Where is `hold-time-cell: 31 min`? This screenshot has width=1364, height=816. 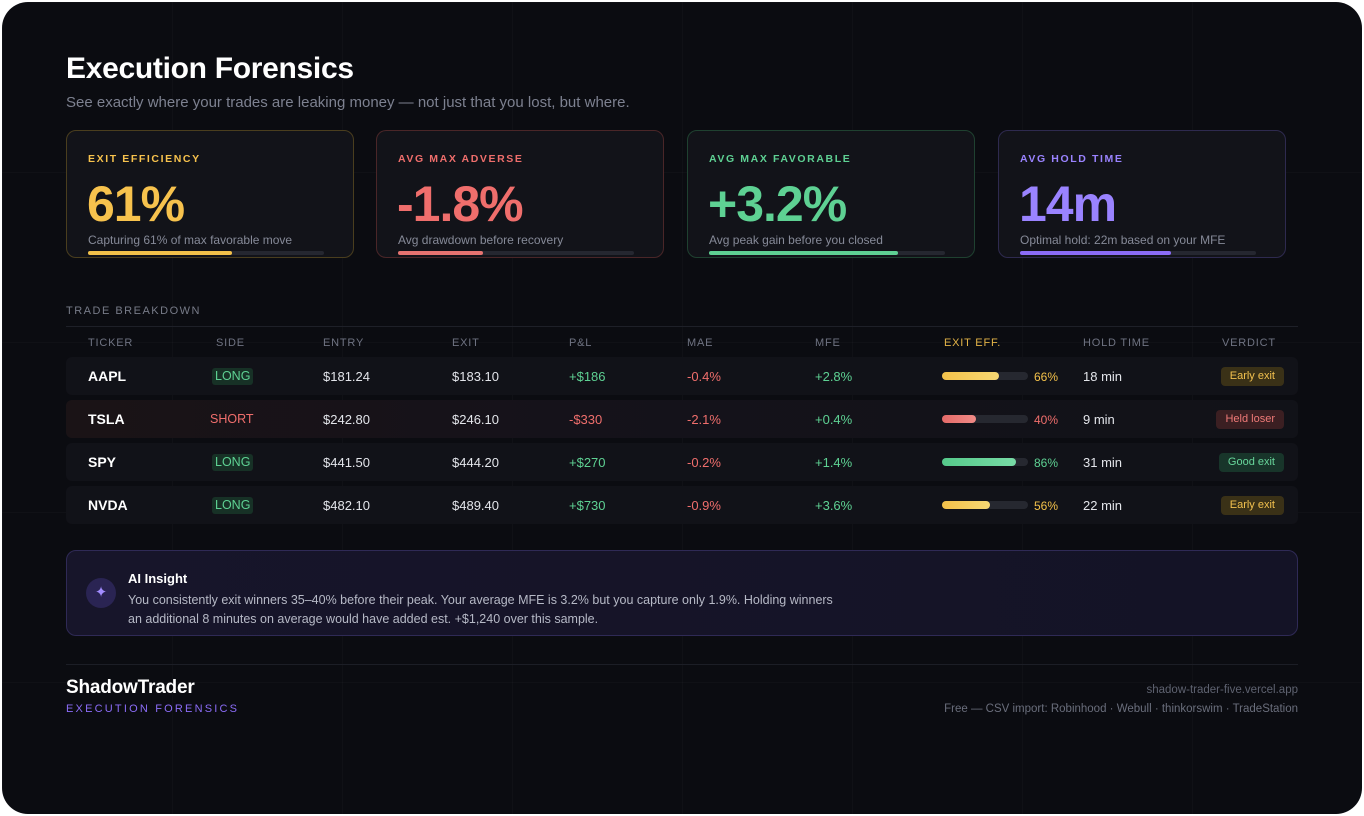 hold-time-cell: 31 min is located at coordinates (1103, 462).